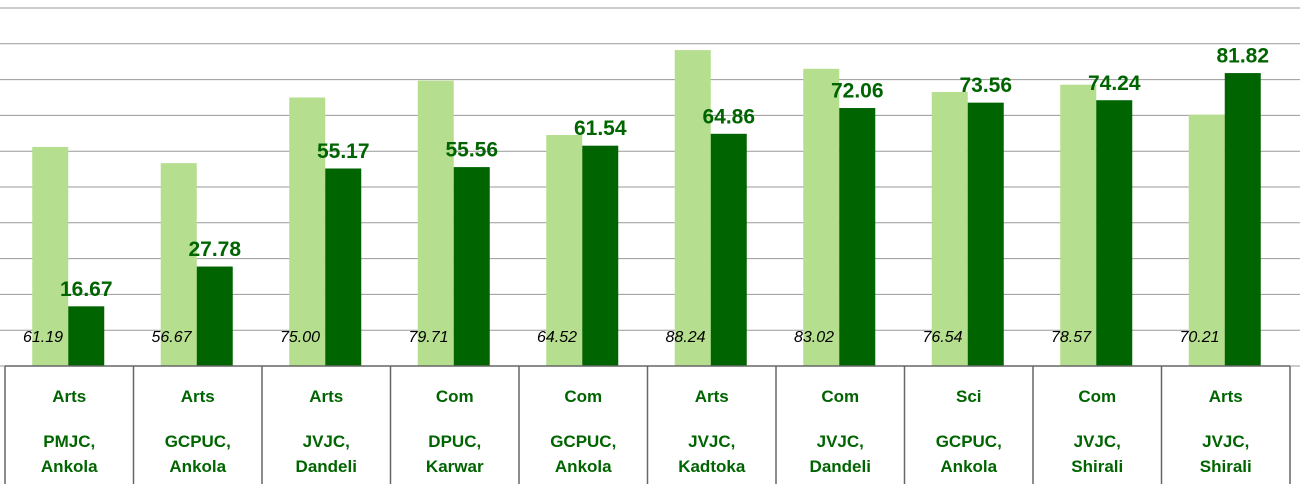  Describe the element at coordinates (857, 91) in the screenshot. I see `value-label: 72.06` at that location.